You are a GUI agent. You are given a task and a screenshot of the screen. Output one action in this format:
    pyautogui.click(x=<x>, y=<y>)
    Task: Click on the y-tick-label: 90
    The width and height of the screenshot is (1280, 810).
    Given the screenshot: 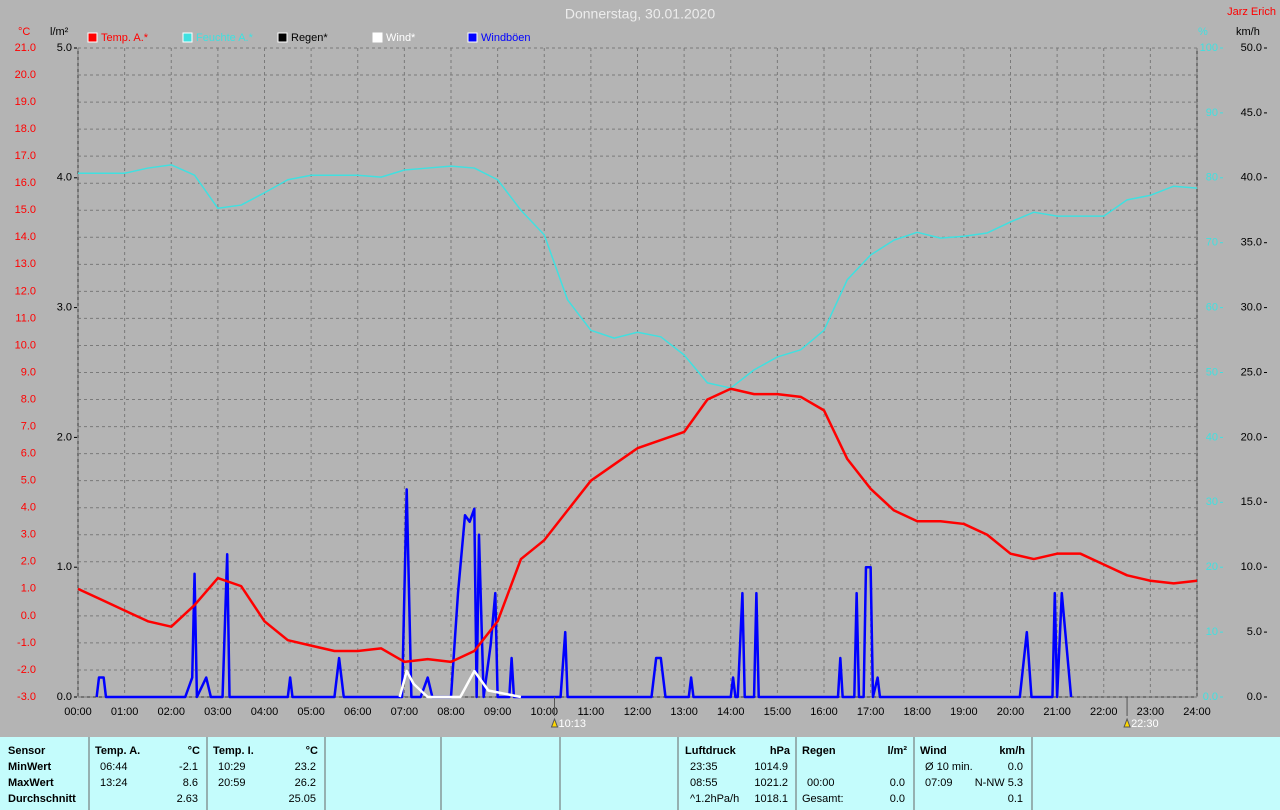 What is the action you would take?
    pyautogui.click(x=1212, y=113)
    